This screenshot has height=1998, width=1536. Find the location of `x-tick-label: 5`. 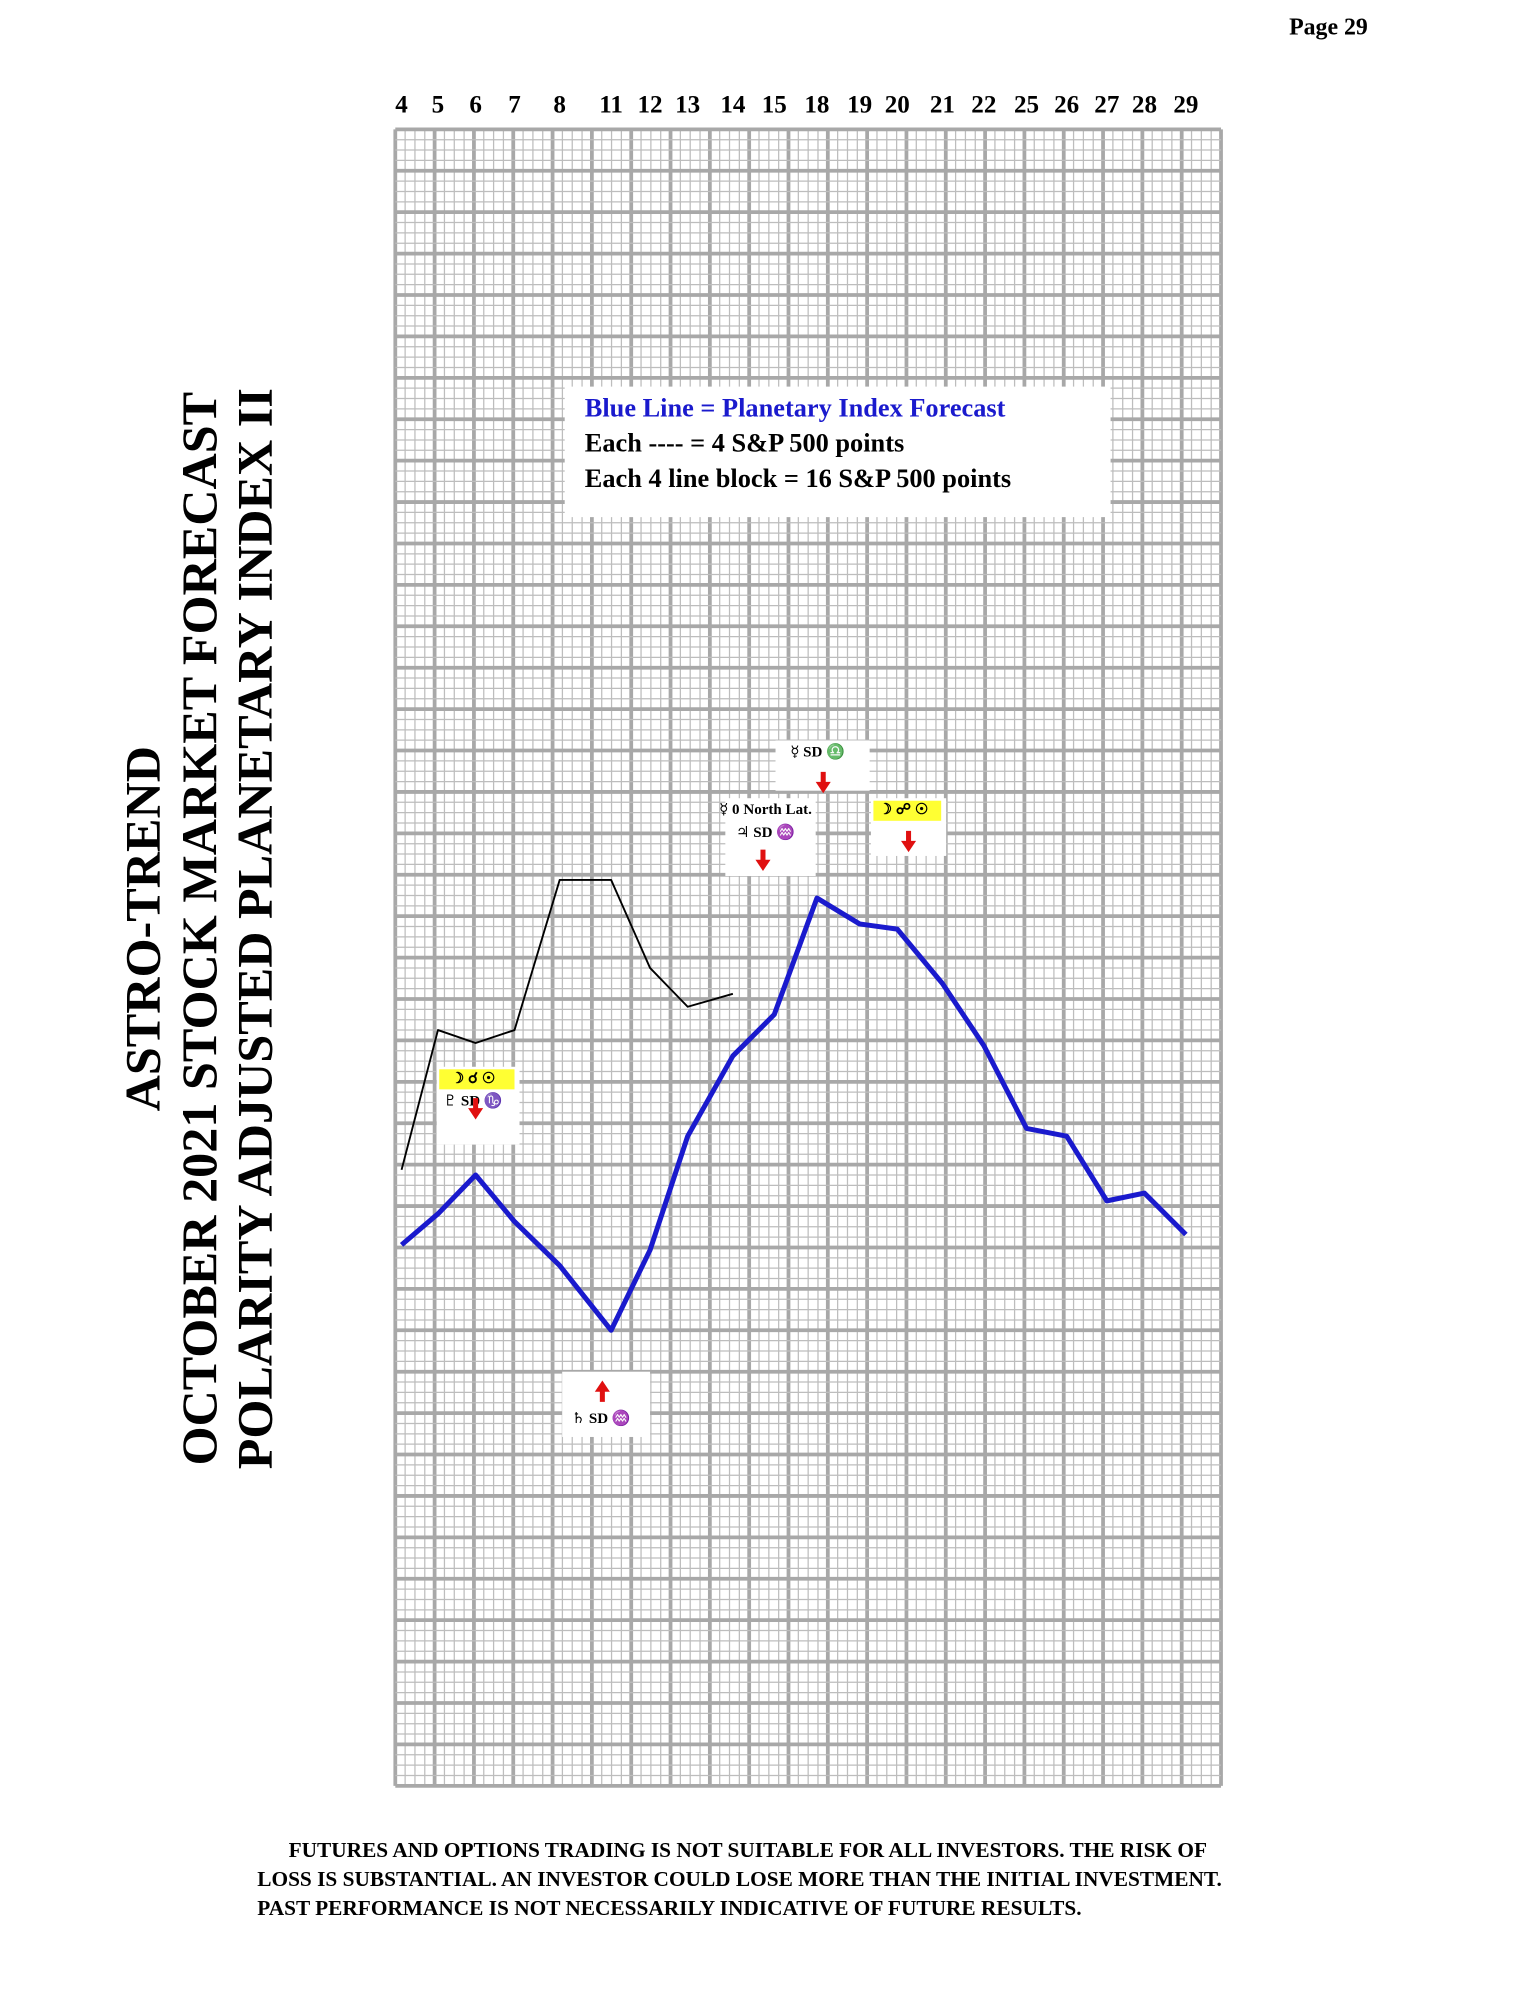

x-tick-label: 5 is located at coordinates (438, 105).